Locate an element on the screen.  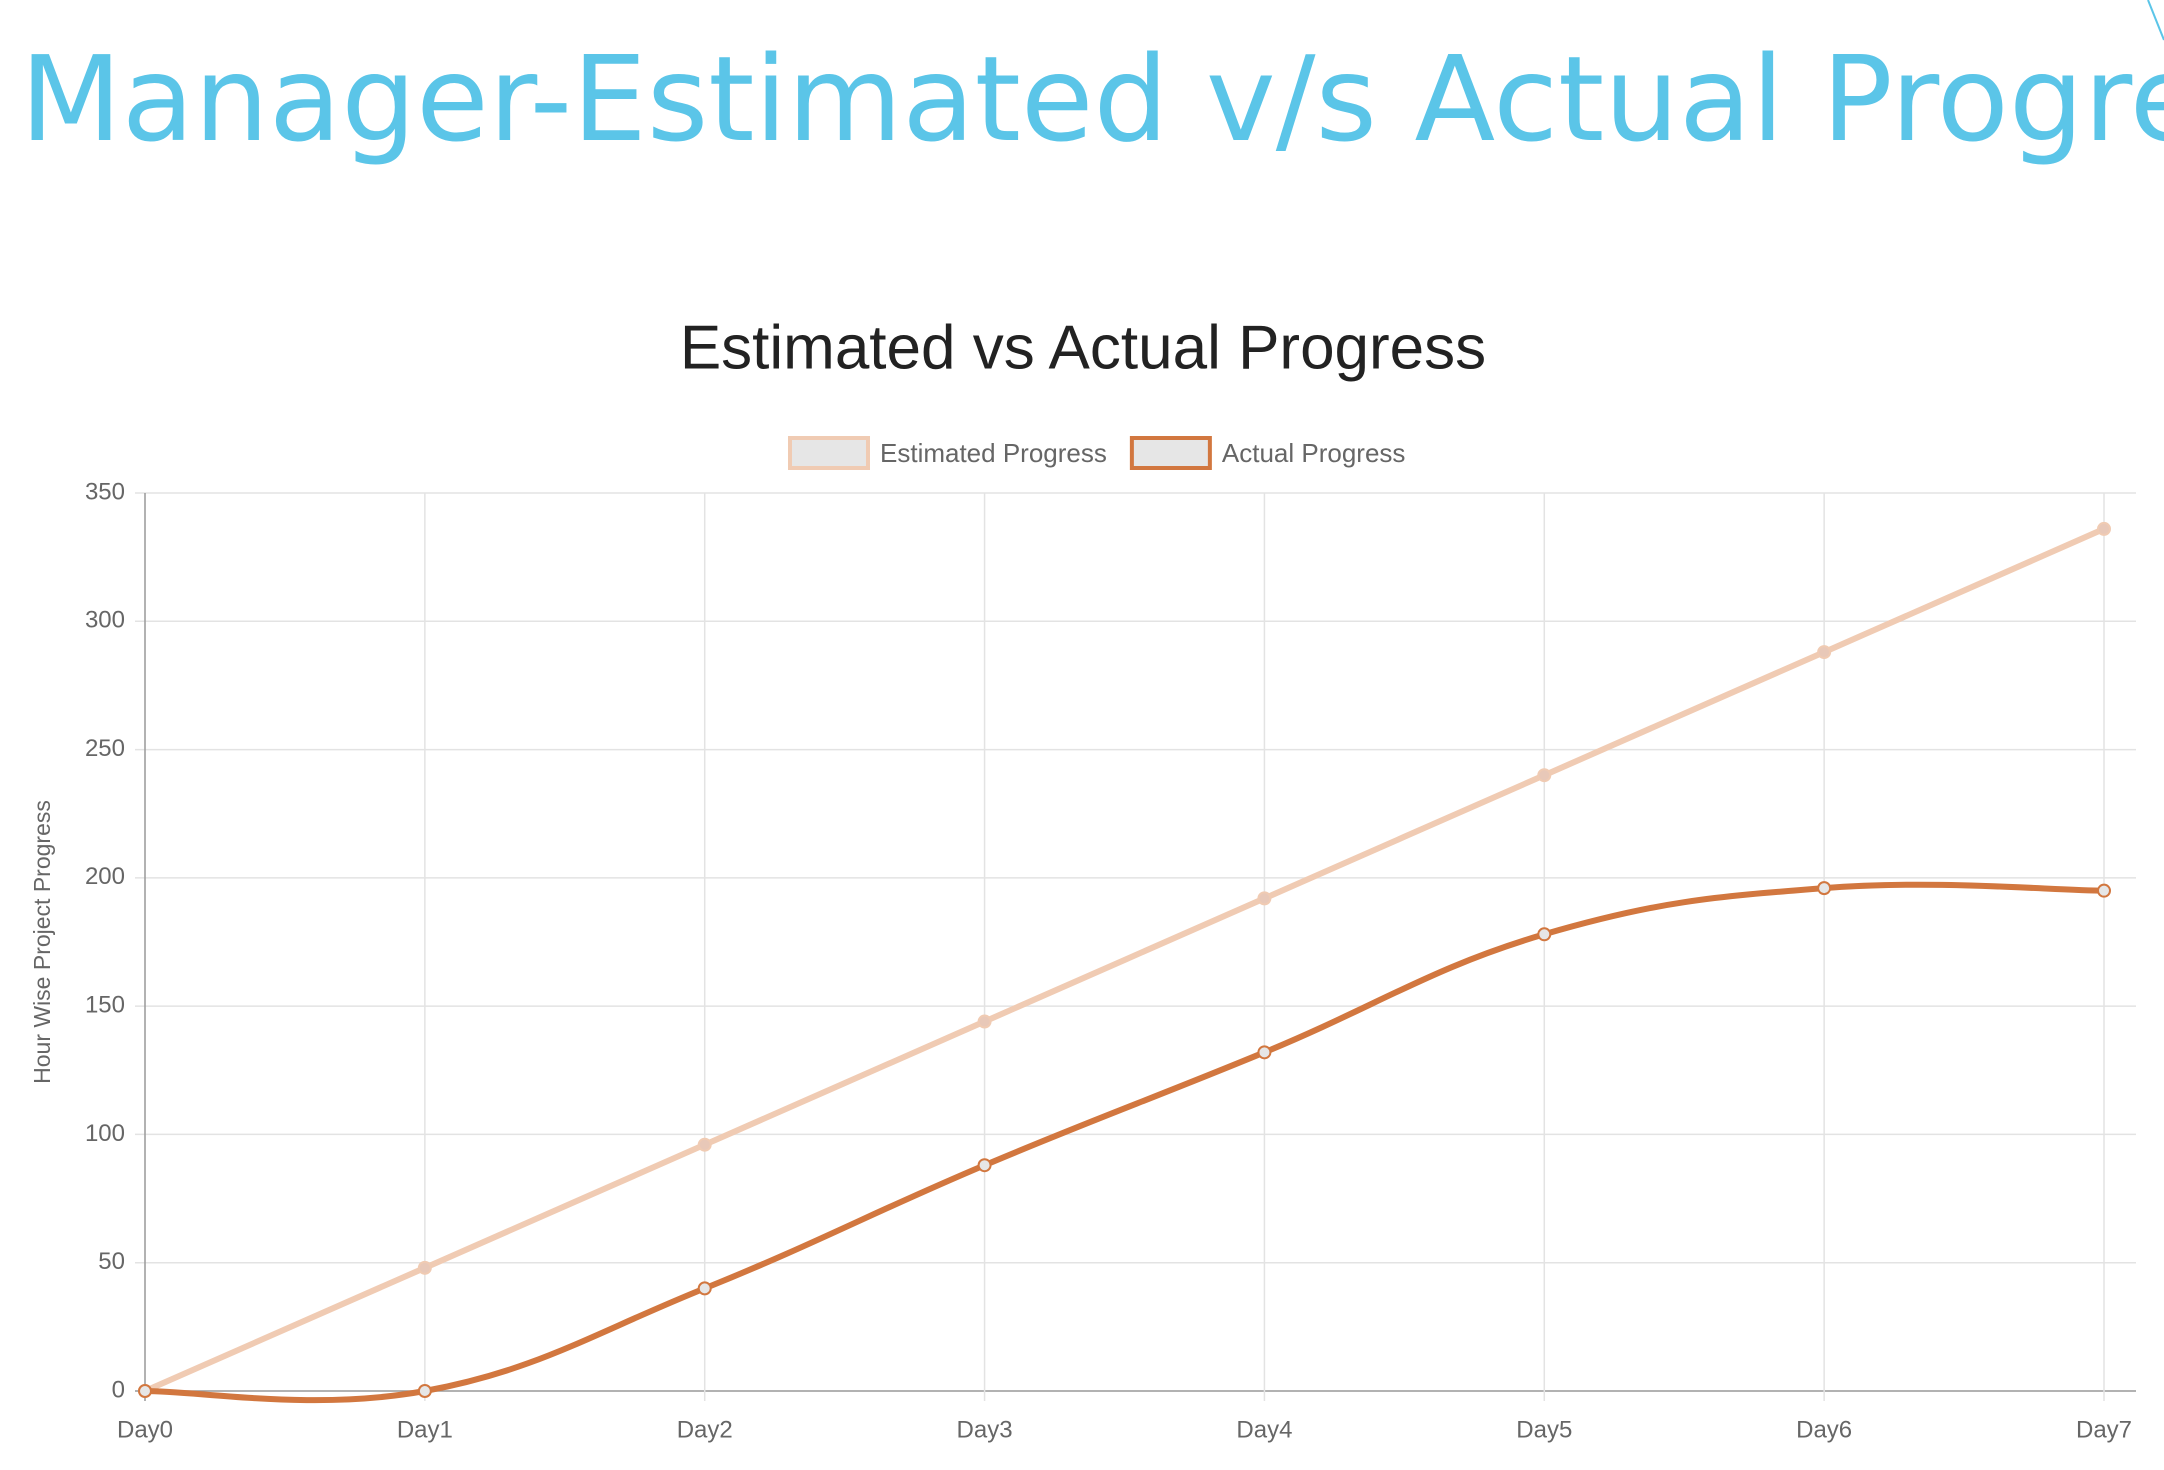
legend: Estimated Progress Actual Progress is located at coordinates (1097, 453).